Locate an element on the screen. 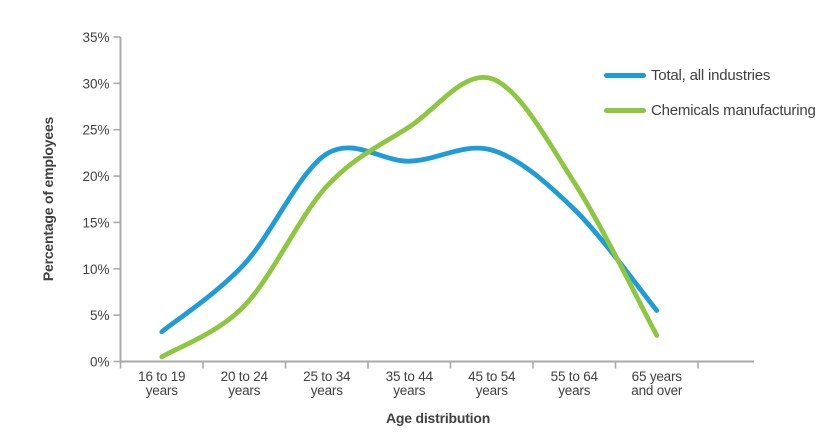 Image resolution: width=828 pixels, height=432 pixels. y-tick-label: 20% is located at coordinates (95, 176).